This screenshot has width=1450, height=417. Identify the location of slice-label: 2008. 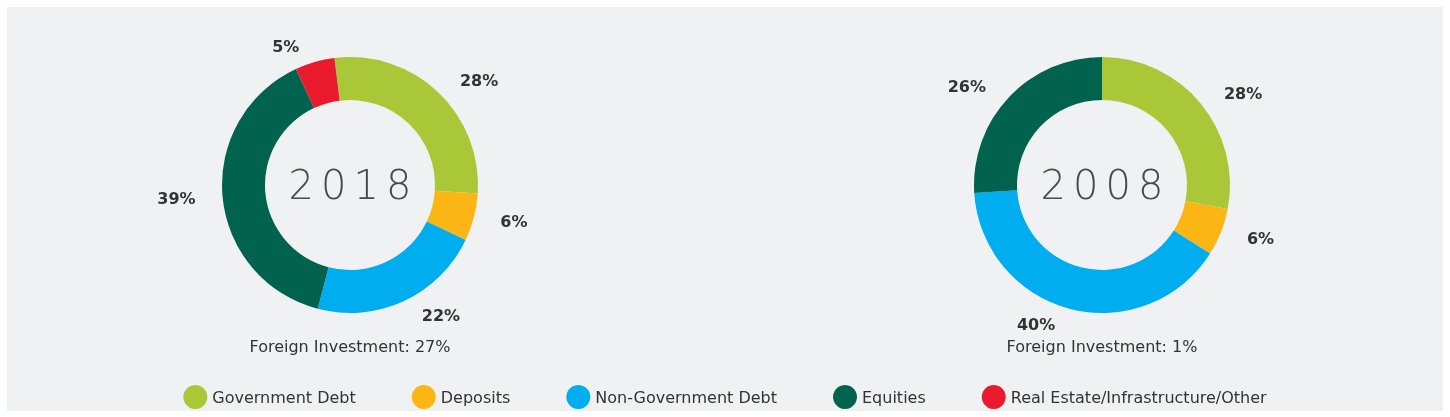
(1105, 185).